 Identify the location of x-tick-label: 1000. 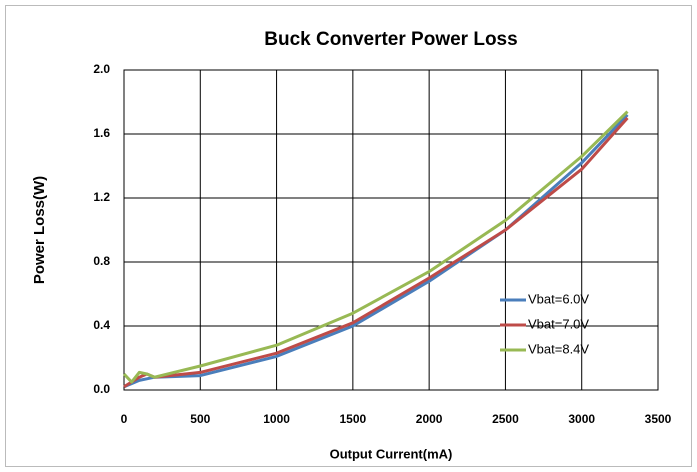
(276, 419).